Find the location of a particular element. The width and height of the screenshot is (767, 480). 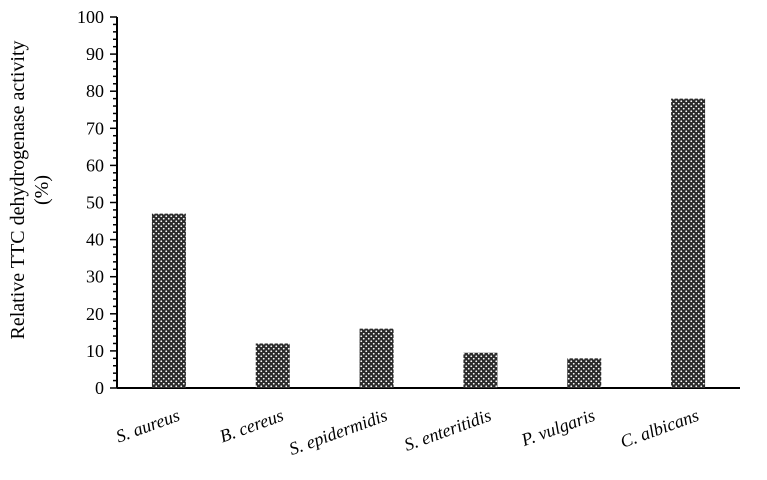

y-tick-label: 80 is located at coordinates (95, 91).